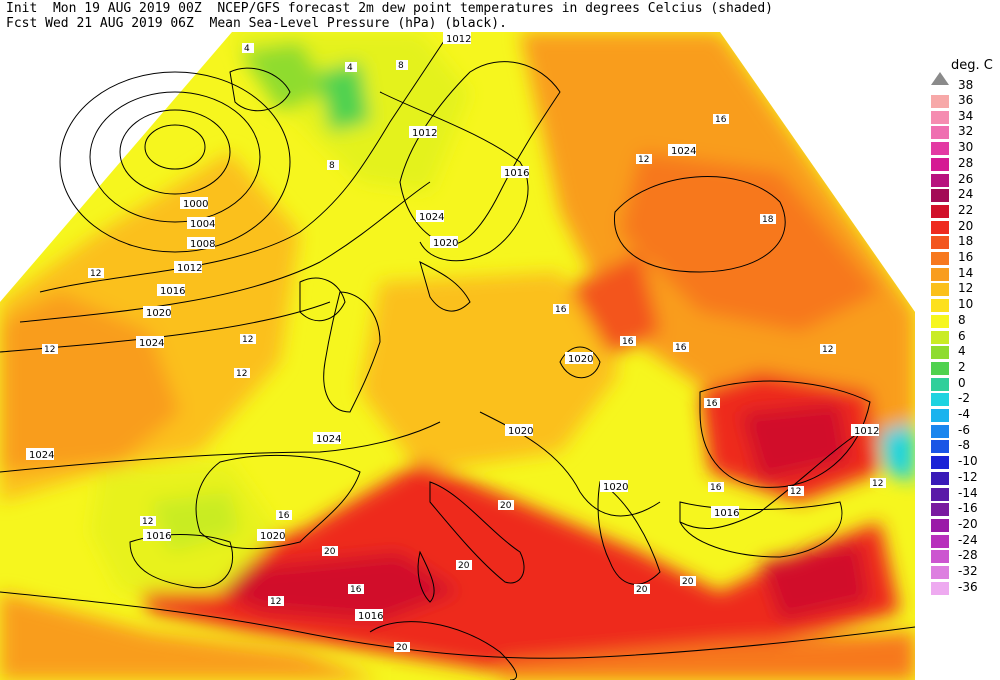 The width and height of the screenshot is (1000, 680). Describe the element at coordinates (965, 462) in the screenshot. I see `legend-entry: -10` at that location.